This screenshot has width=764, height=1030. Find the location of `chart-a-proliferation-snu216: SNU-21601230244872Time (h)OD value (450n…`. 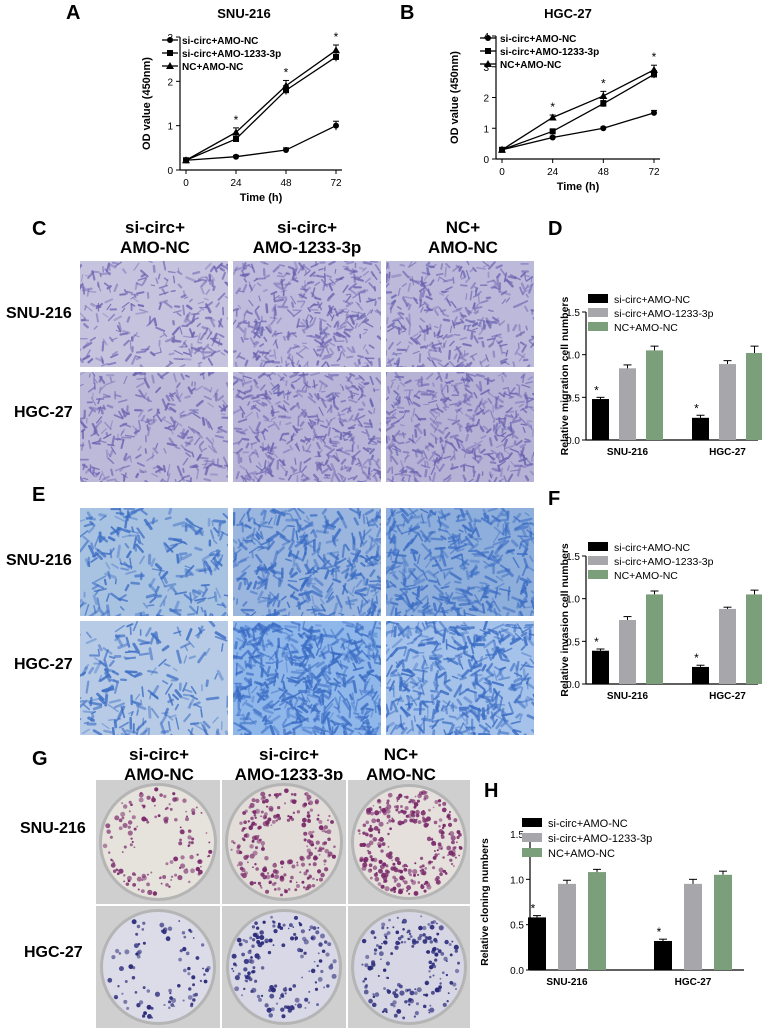

chart-a-proliferation-snu216: SNU-21601230244872Time (h)OD value (450n… is located at coordinates (241, 105).